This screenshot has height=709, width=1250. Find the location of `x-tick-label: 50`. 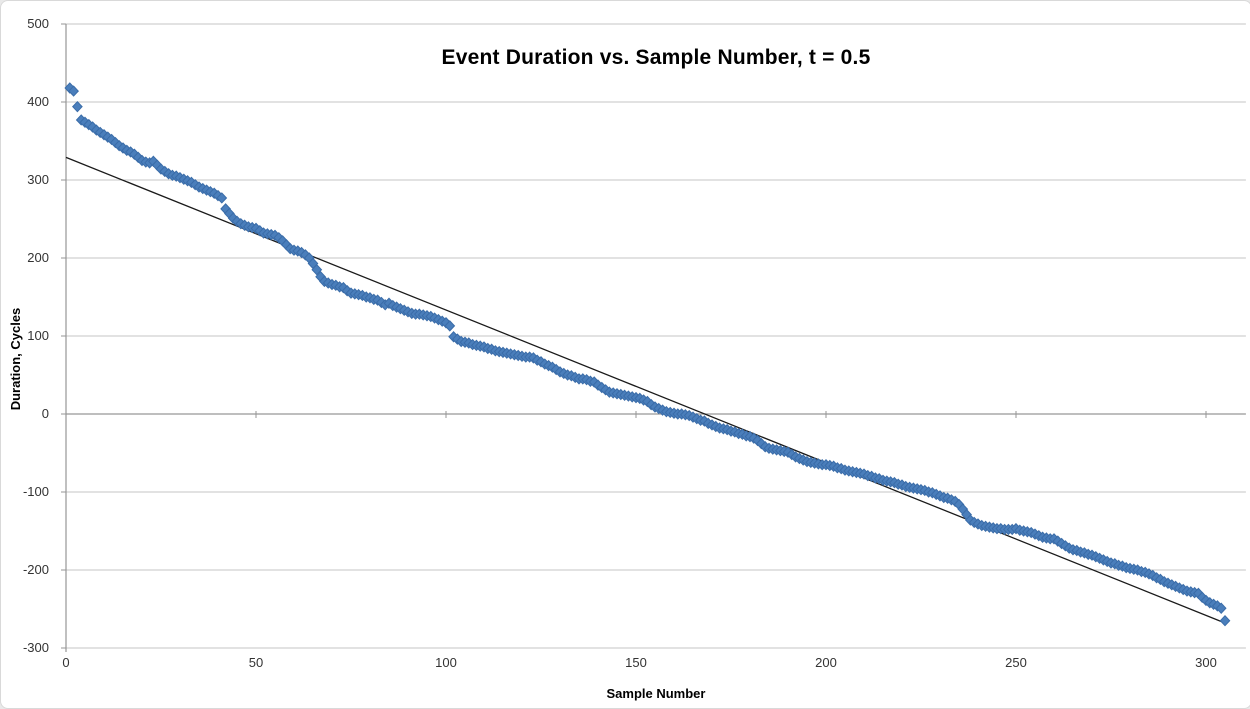

x-tick-label: 50 is located at coordinates (256, 662).